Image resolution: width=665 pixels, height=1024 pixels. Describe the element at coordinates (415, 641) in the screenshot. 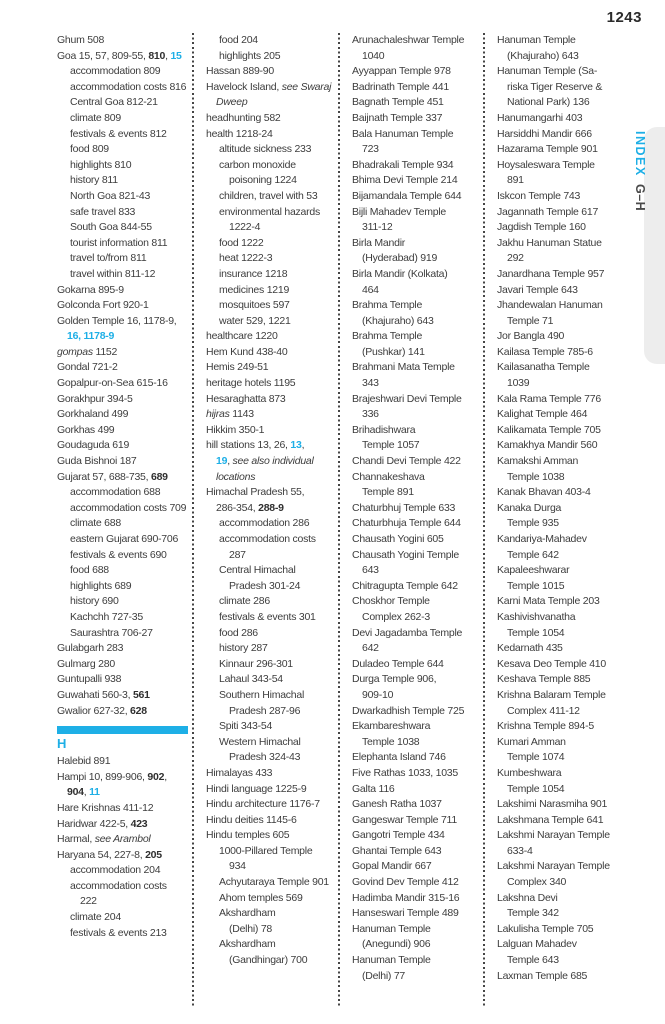

I see `index-entry: Devi Jagadamba Temple 642` at that location.